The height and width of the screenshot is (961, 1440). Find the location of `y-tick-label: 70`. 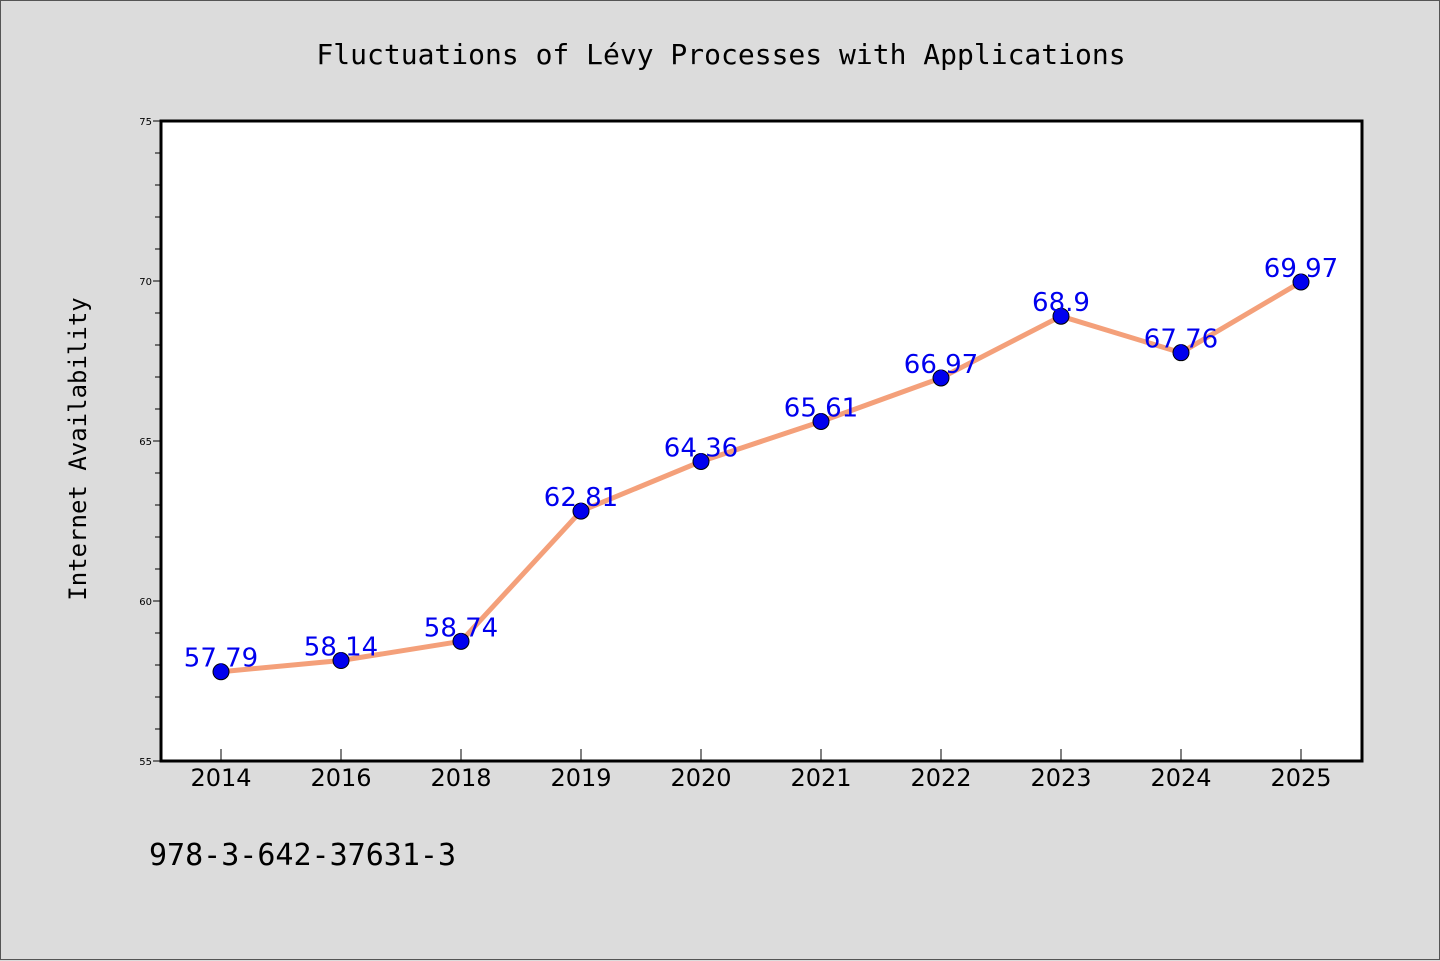

y-tick-label: 70 is located at coordinates (145, 282).